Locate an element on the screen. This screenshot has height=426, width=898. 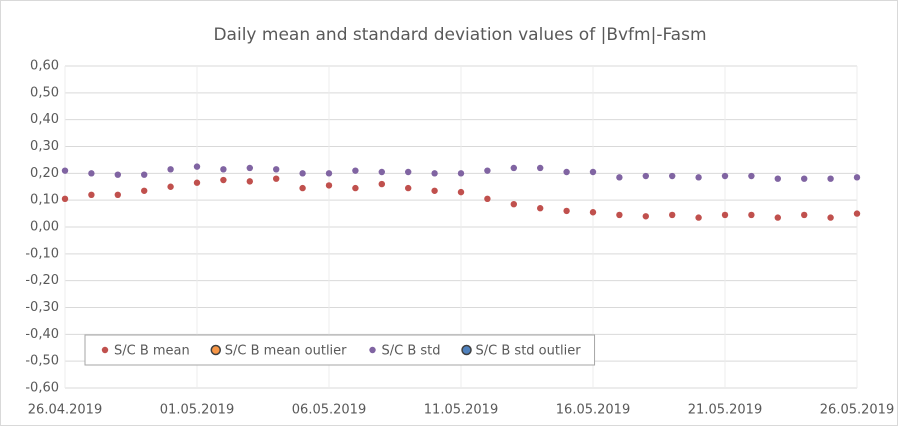
y-tick-label: -0,30 is located at coordinates (42, 307).